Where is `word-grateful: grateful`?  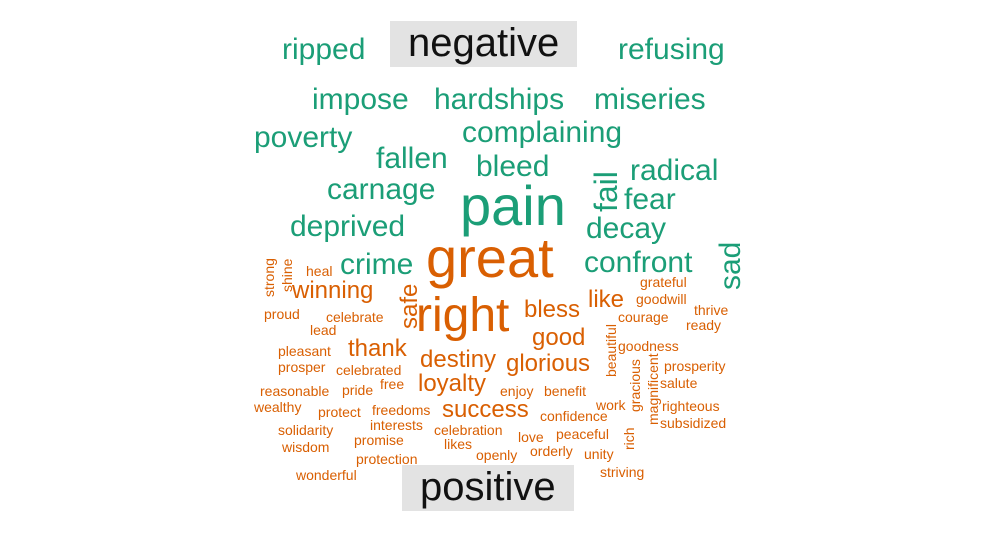 word-grateful: grateful is located at coordinates (663, 282).